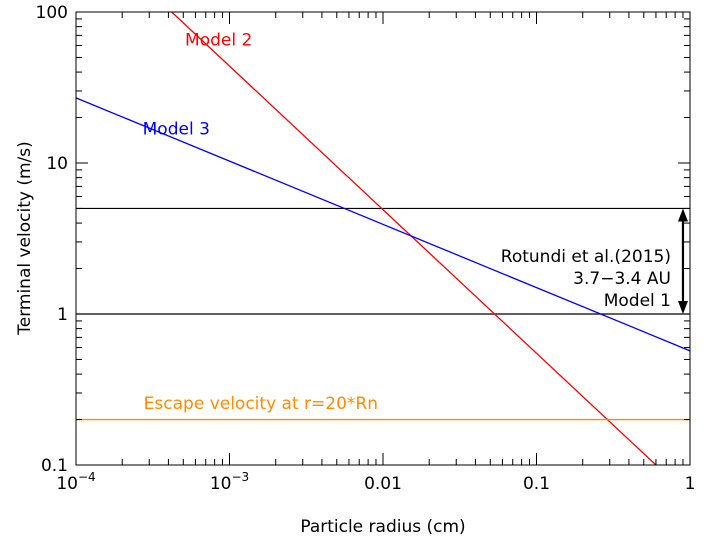  What do you see at coordinates (75, 482) in the screenshot?
I see `x-tick-label: 10⁻⁴` at bounding box center [75, 482].